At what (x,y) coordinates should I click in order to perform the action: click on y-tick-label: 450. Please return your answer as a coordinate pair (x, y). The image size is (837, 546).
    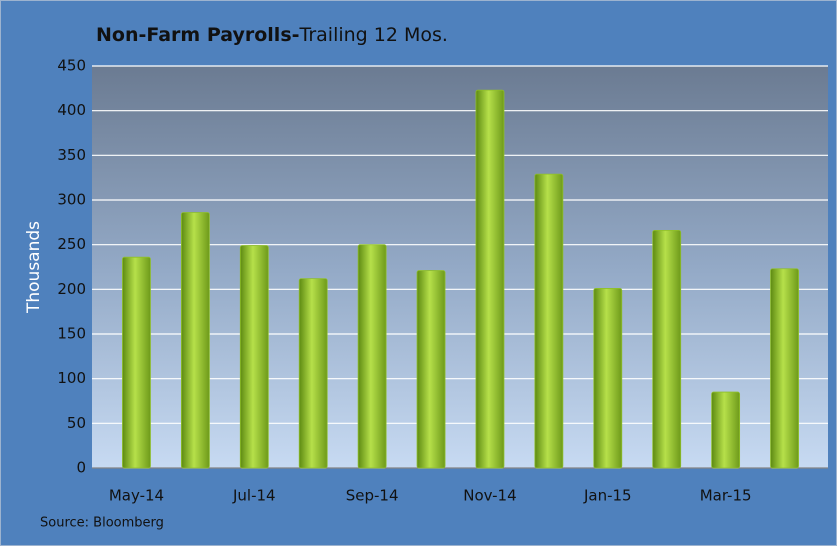
    Looking at the image, I should click on (71, 66).